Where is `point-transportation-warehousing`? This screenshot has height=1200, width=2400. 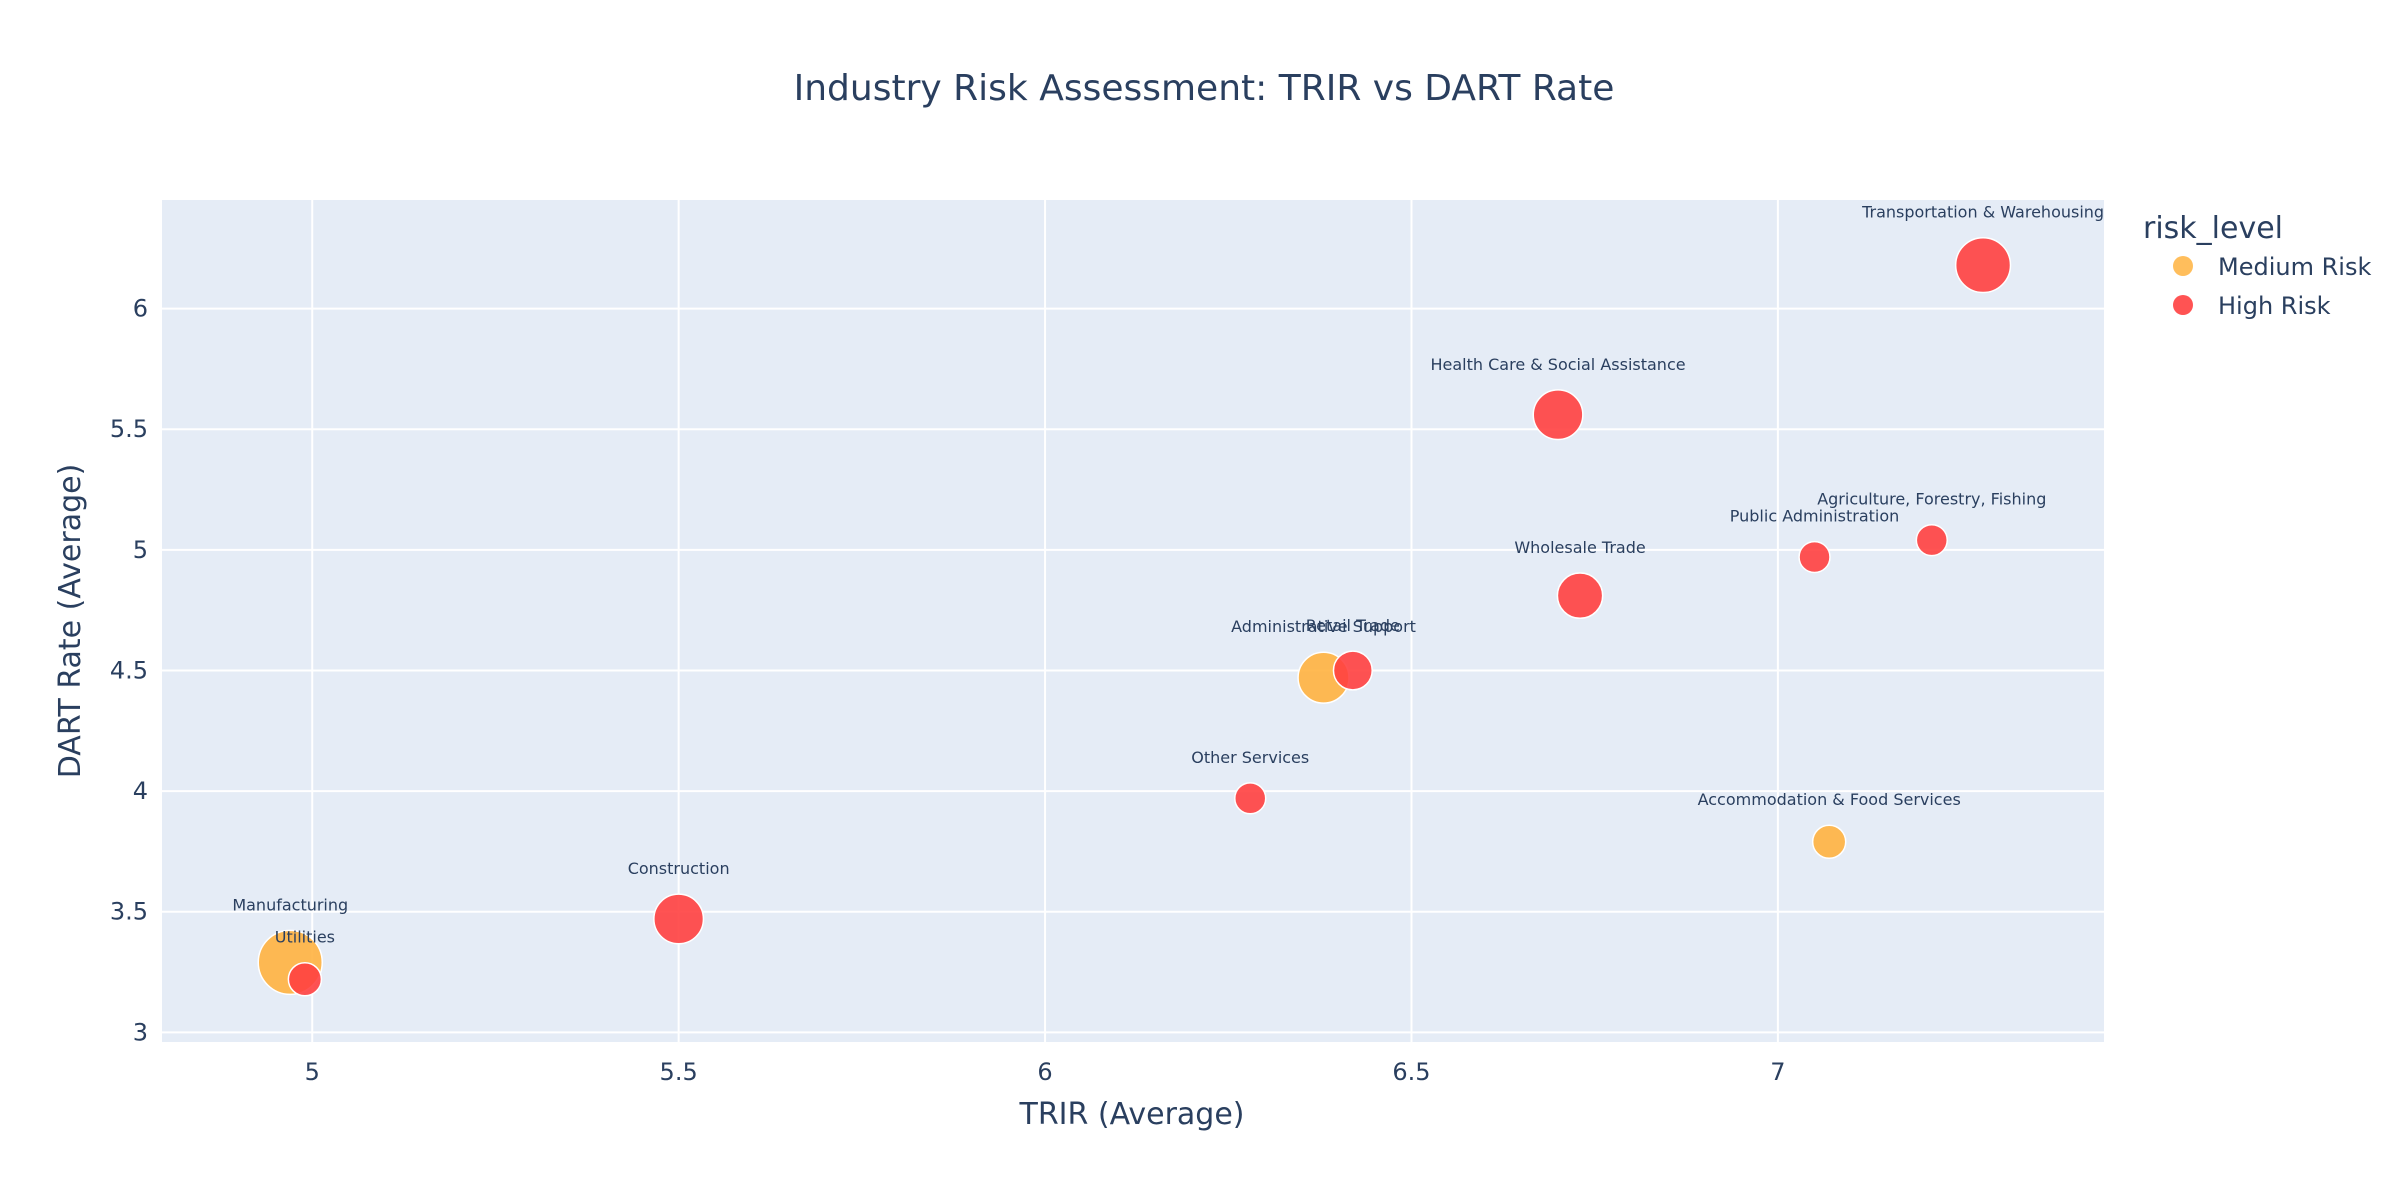 point-transportation-warehousing is located at coordinates (1983, 265).